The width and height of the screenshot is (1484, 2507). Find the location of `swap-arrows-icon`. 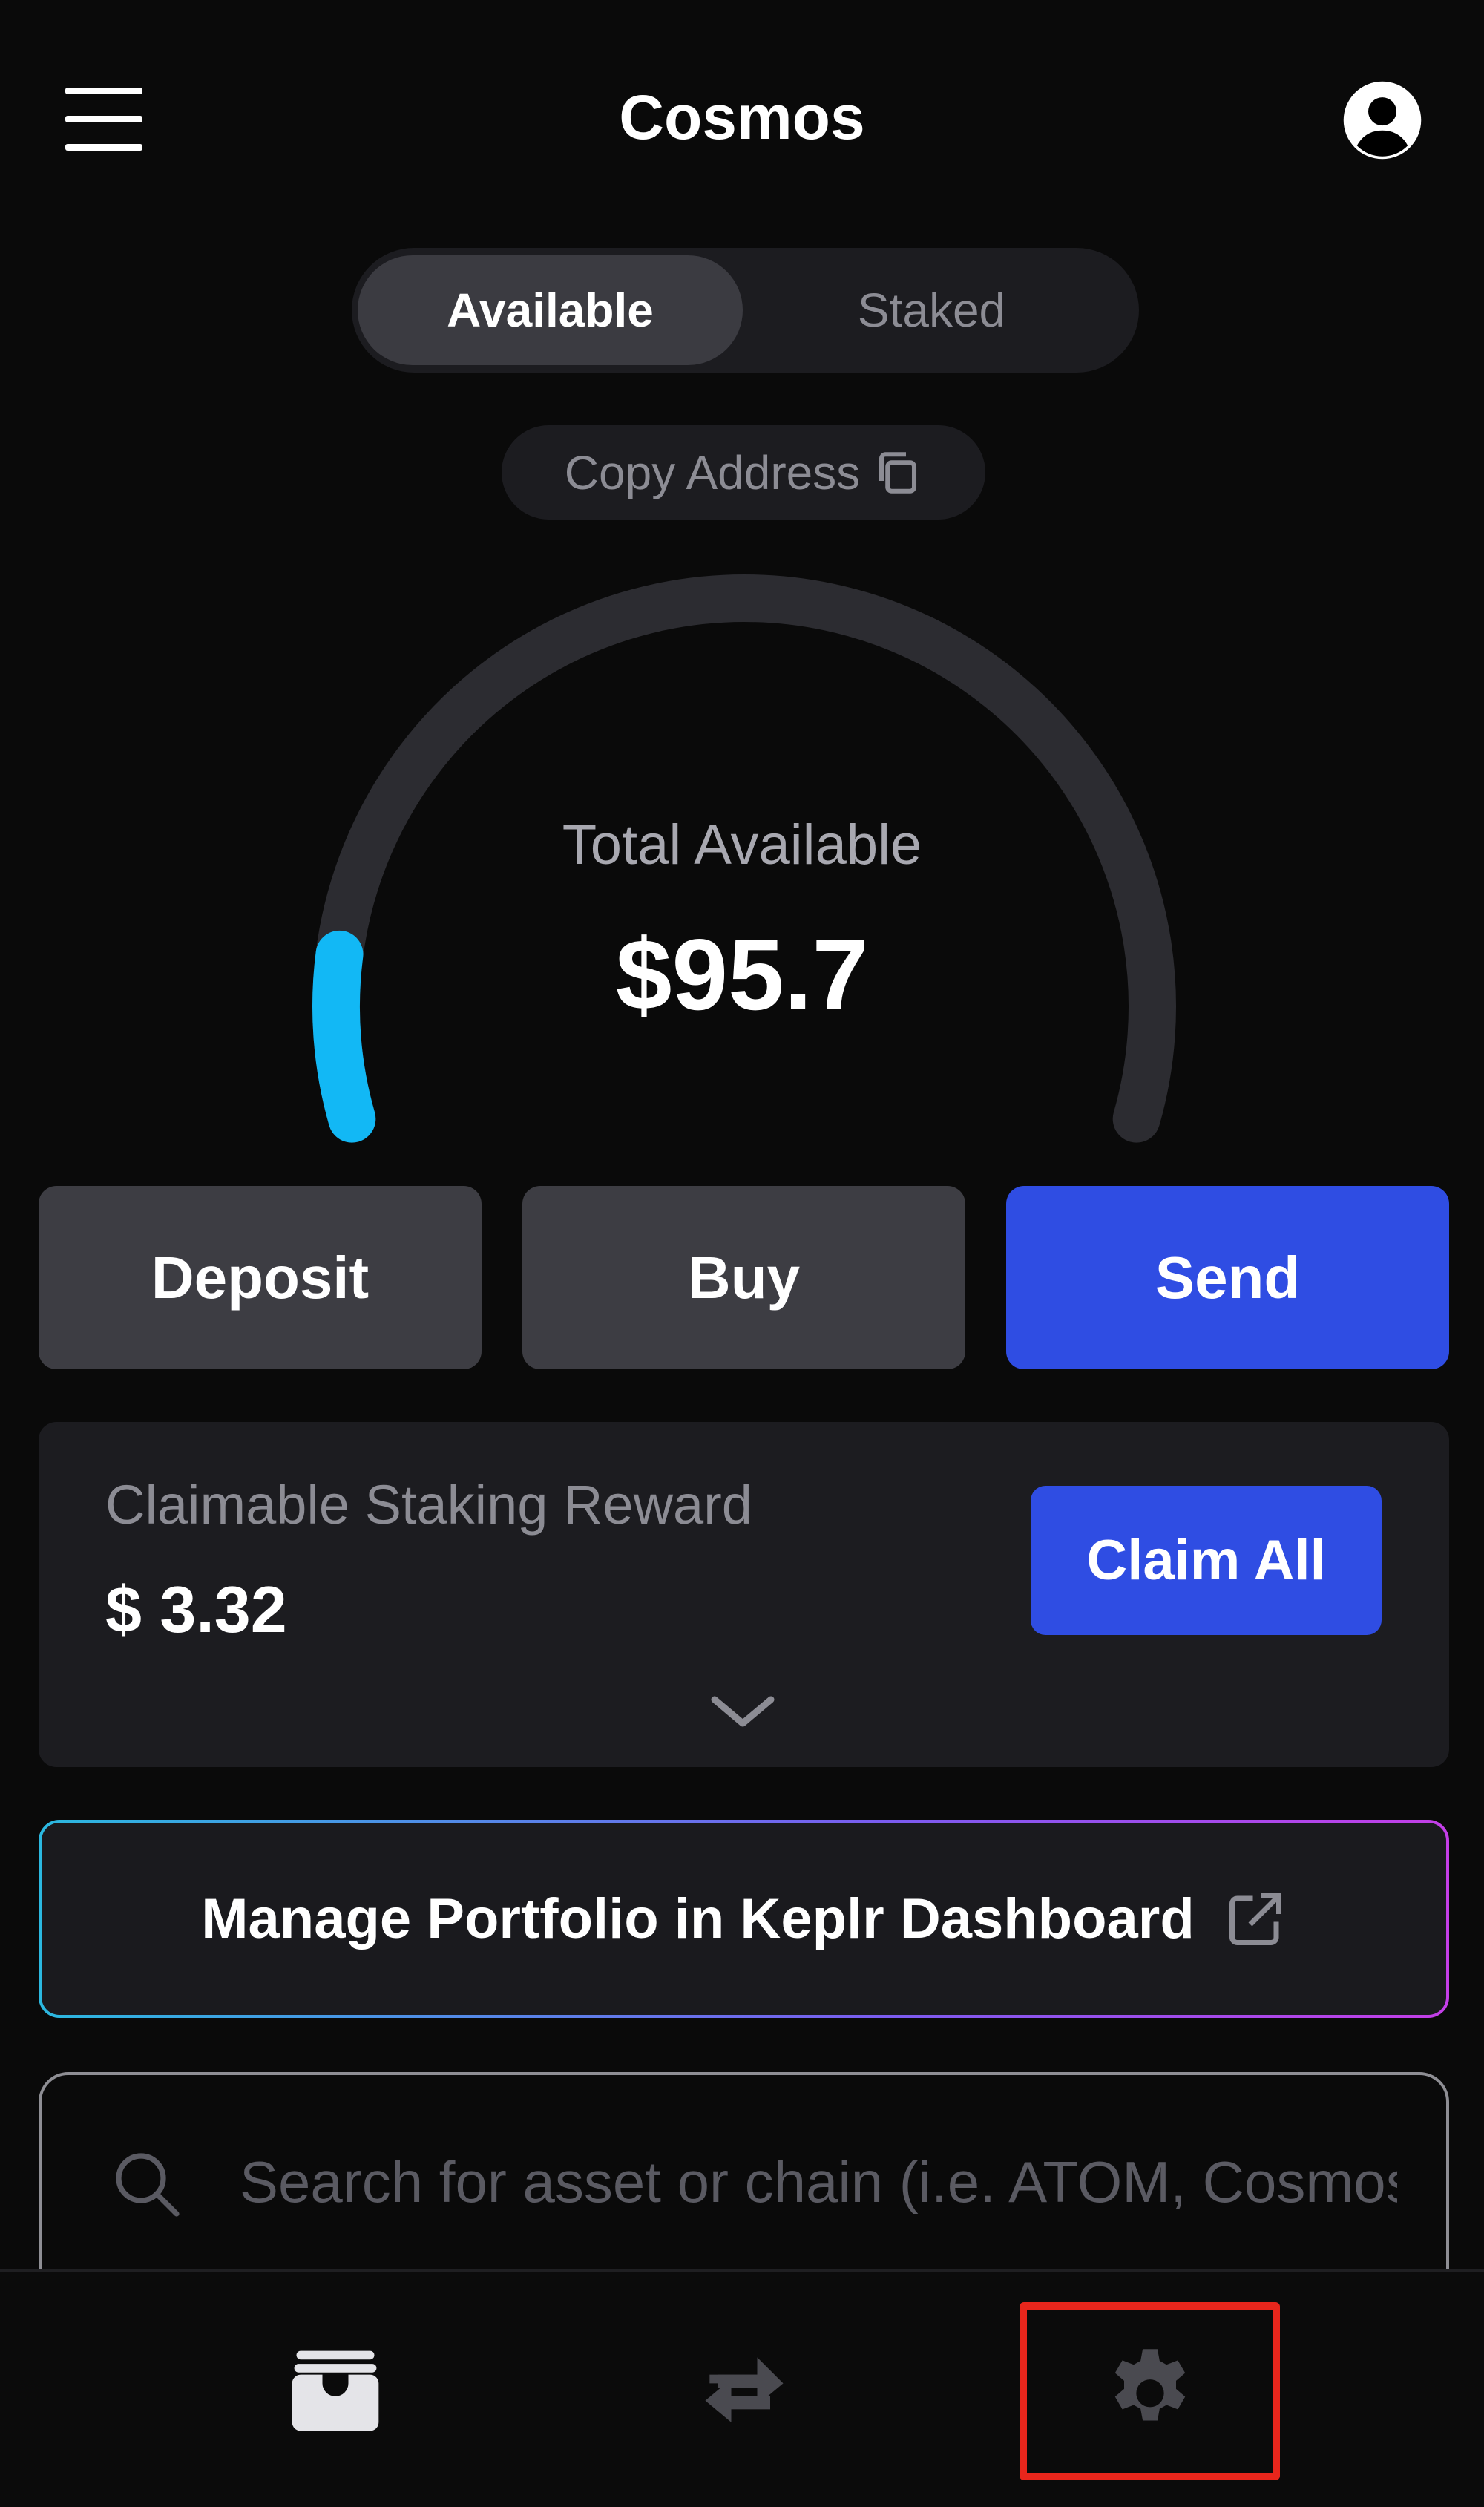

swap-arrows-icon is located at coordinates (744, 2389).